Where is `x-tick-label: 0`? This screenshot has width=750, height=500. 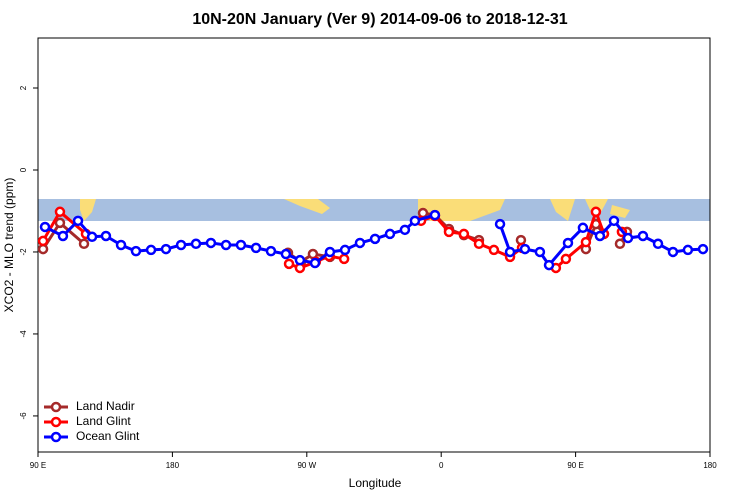
x-tick-label: 0 is located at coordinates (441, 465).